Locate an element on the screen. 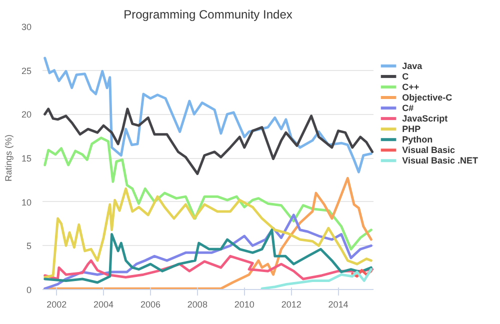  chart-title: Programming Community Index is located at coordinates (208, 15).